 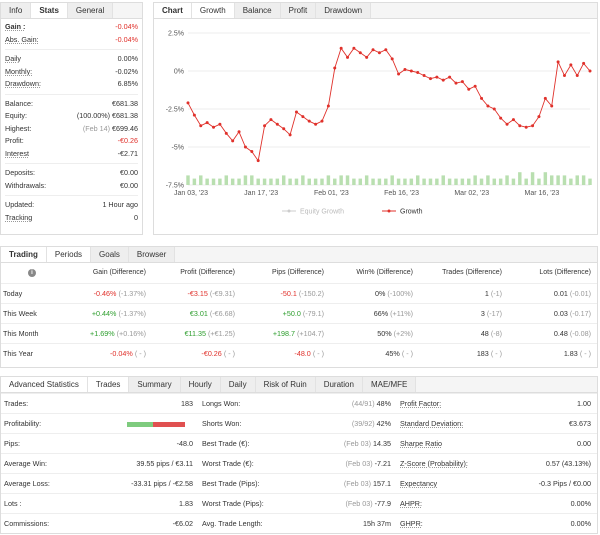 What do you see at coordinates (200, 384) in the screenshot?
I see `tab-hourly: Hourly` at bounding box center [200, 384].